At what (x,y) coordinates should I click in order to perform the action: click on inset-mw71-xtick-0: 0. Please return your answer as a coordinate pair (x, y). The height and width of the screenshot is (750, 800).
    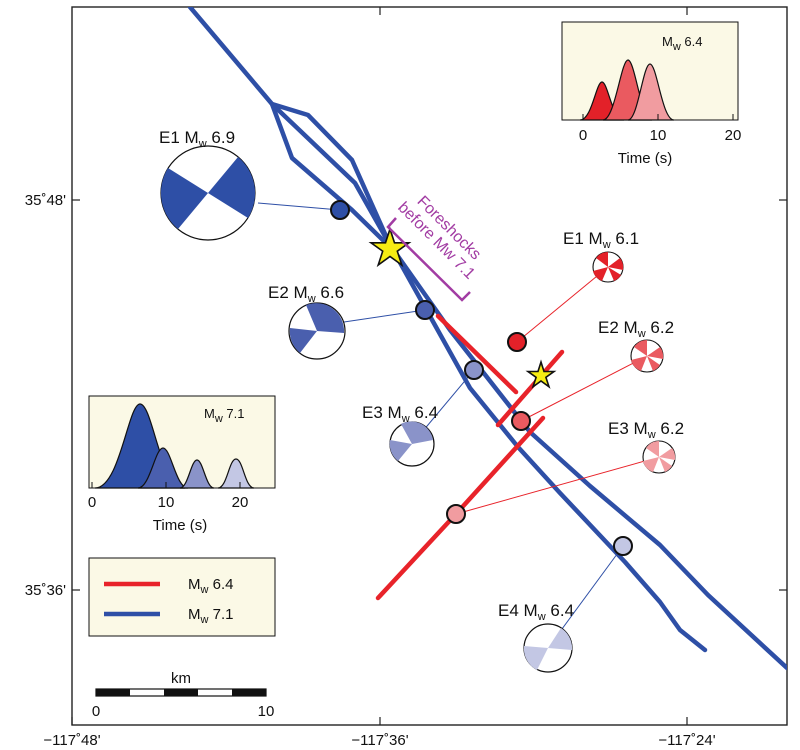
    Looking at the image, I should click on (92, 502).